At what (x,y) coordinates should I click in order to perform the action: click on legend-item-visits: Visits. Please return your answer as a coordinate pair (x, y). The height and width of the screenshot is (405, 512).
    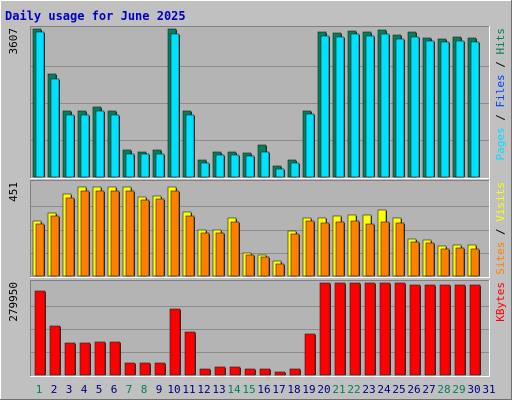
    Looking at the image, I should click on (500, 202).